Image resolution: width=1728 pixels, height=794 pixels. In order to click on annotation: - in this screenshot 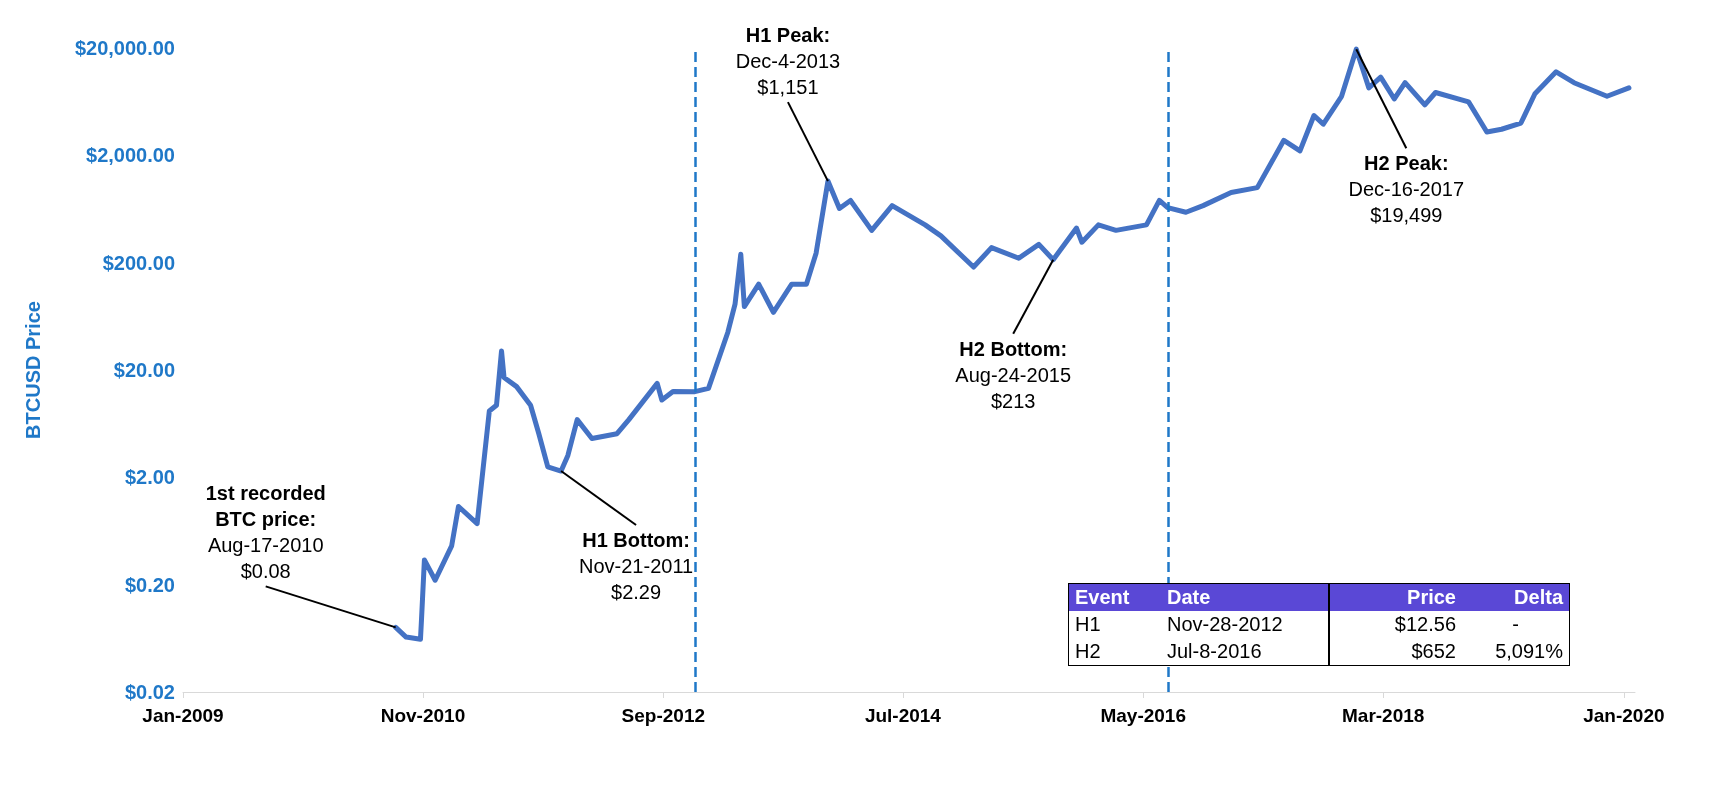, I will do `click(1516, 624)`.